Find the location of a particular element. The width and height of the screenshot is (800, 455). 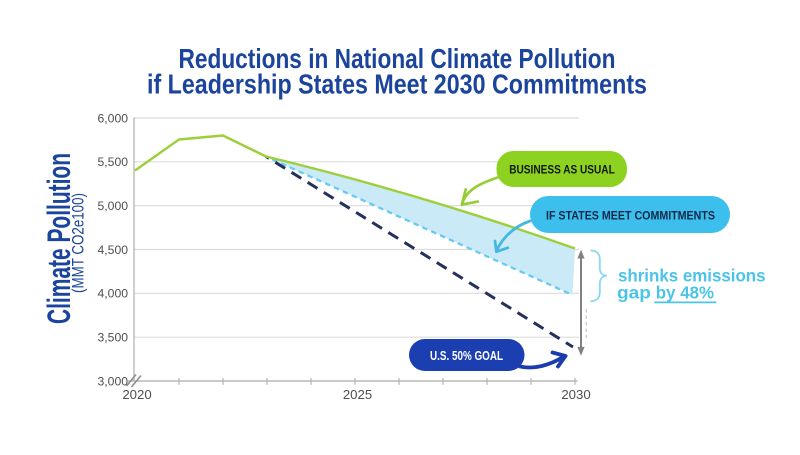

svg-text: 2030 is located at coordinates (575, 394).